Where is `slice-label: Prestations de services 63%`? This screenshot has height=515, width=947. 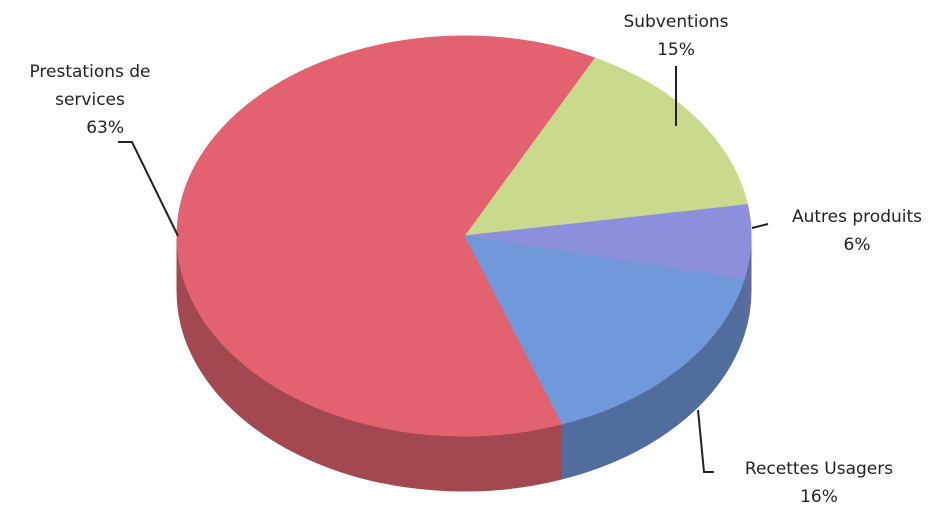 slice-label: Prestations de services 63% is located at coordinates (90, 100).